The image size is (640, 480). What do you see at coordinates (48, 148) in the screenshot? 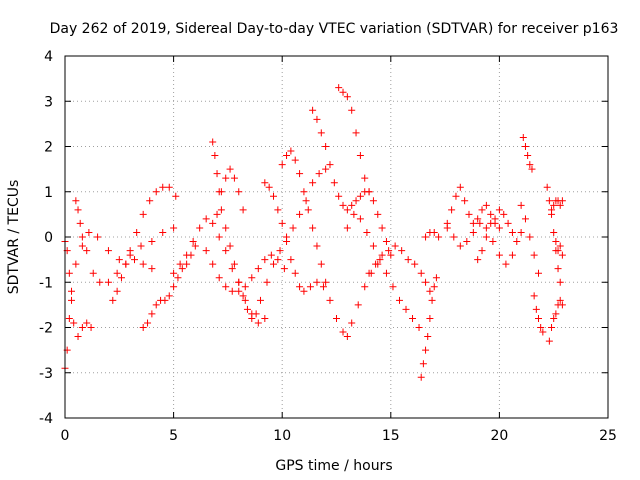
I see `y-tick-label: 2` at bounding box center [48, 148].